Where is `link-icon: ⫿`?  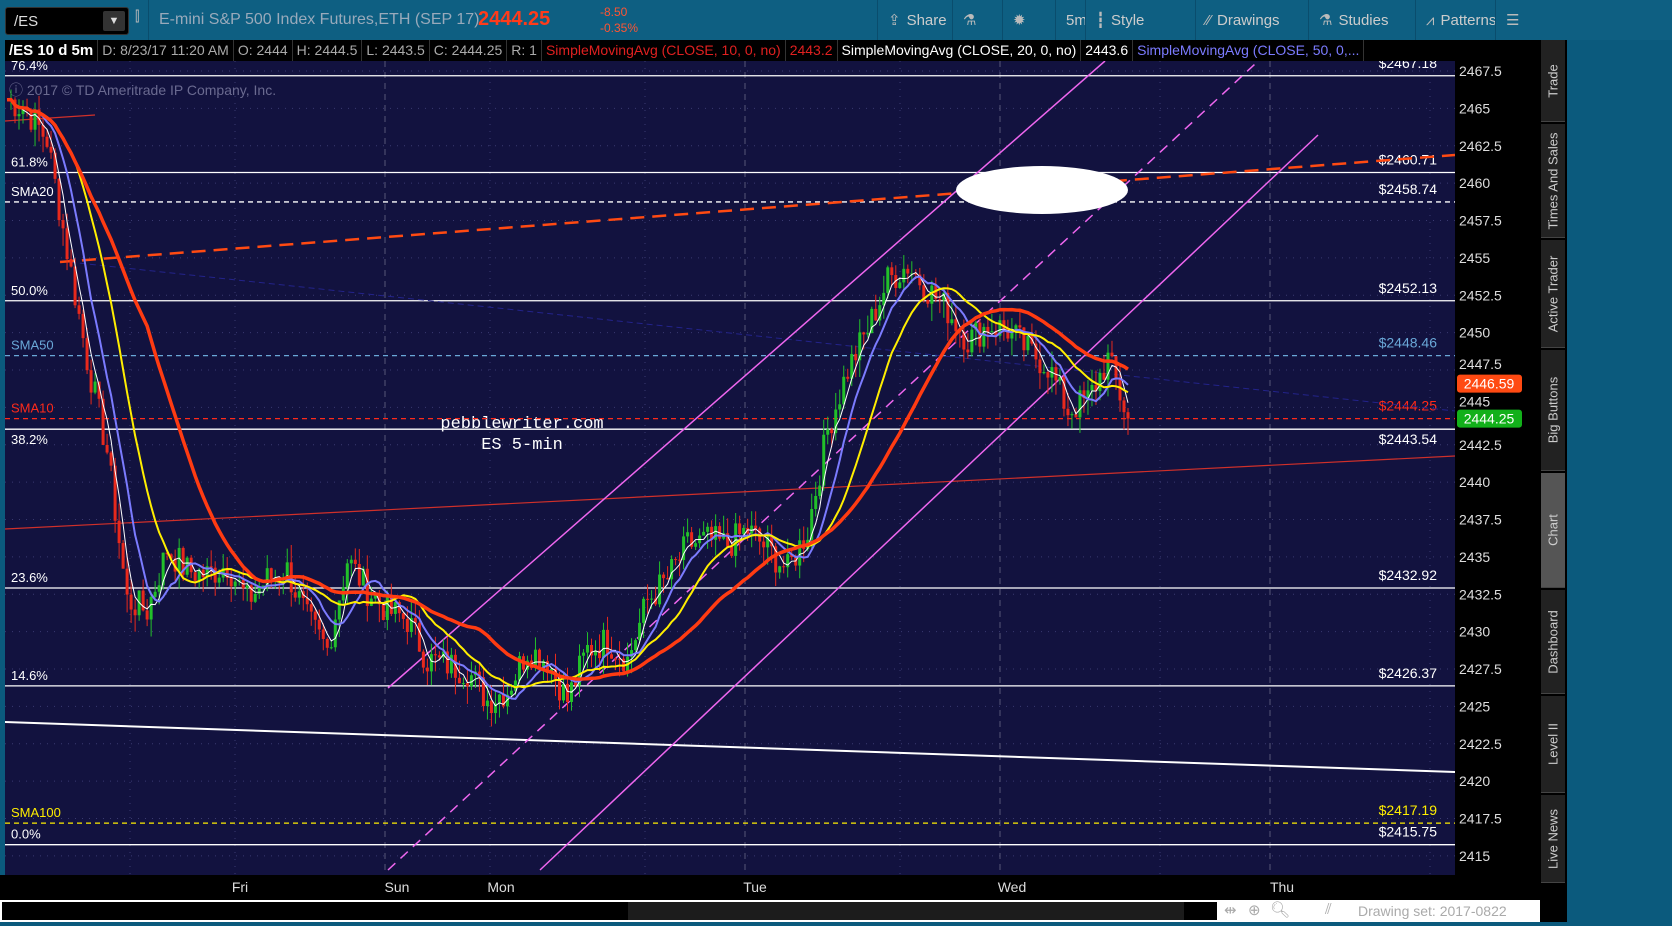
link-icon: ⫿ is located at coordinates (137, 16).